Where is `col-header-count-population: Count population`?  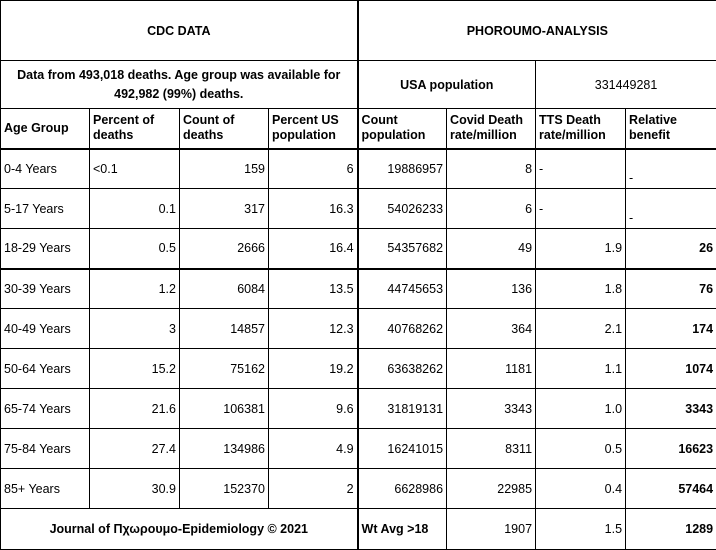
col-header-count-population: Count population is located at coordinates (402, 129).